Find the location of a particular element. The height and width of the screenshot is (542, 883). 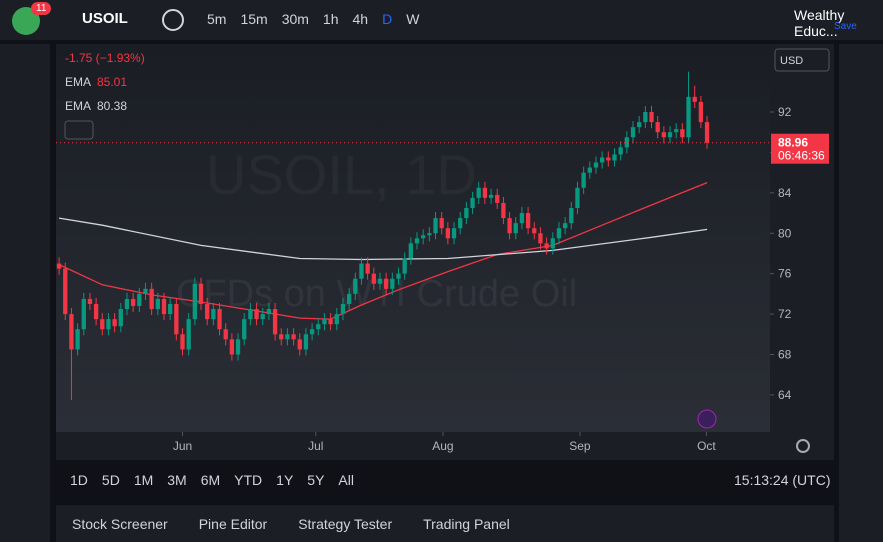

range: 1D is located at coordinates (79, 480).